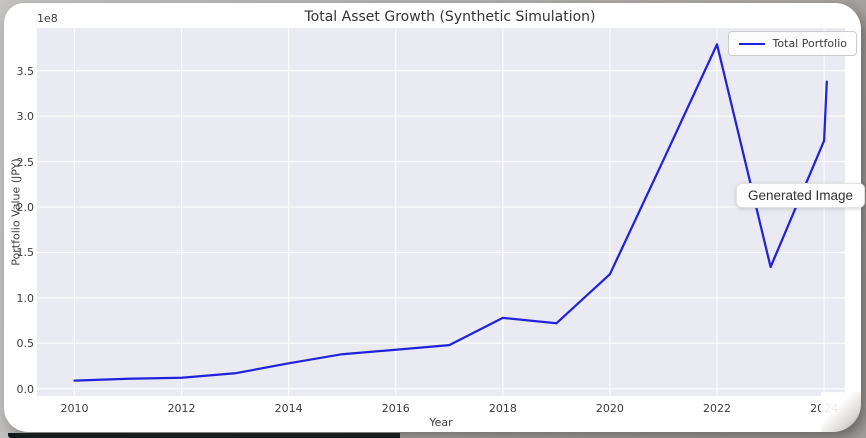 Image resolution: width=866 pixels, height=438 pixels. I want to click on x-tick-label: 2018, so click(502, 408).